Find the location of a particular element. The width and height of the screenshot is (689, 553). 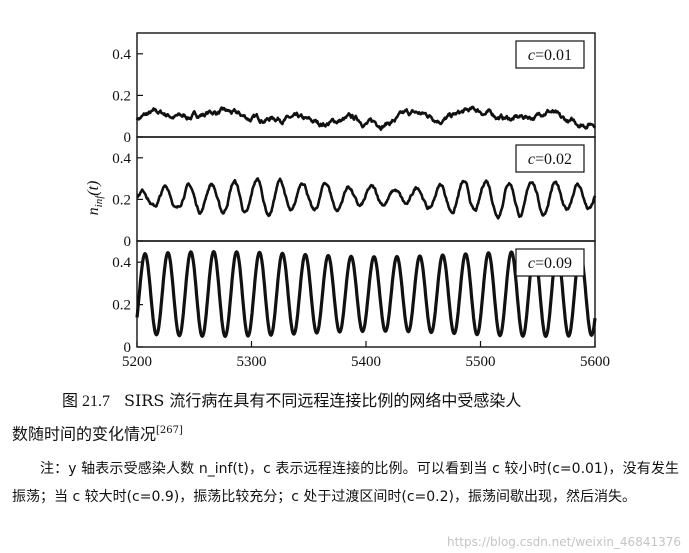

panel-label: c=0.09 is located at coordinates (550, 263).